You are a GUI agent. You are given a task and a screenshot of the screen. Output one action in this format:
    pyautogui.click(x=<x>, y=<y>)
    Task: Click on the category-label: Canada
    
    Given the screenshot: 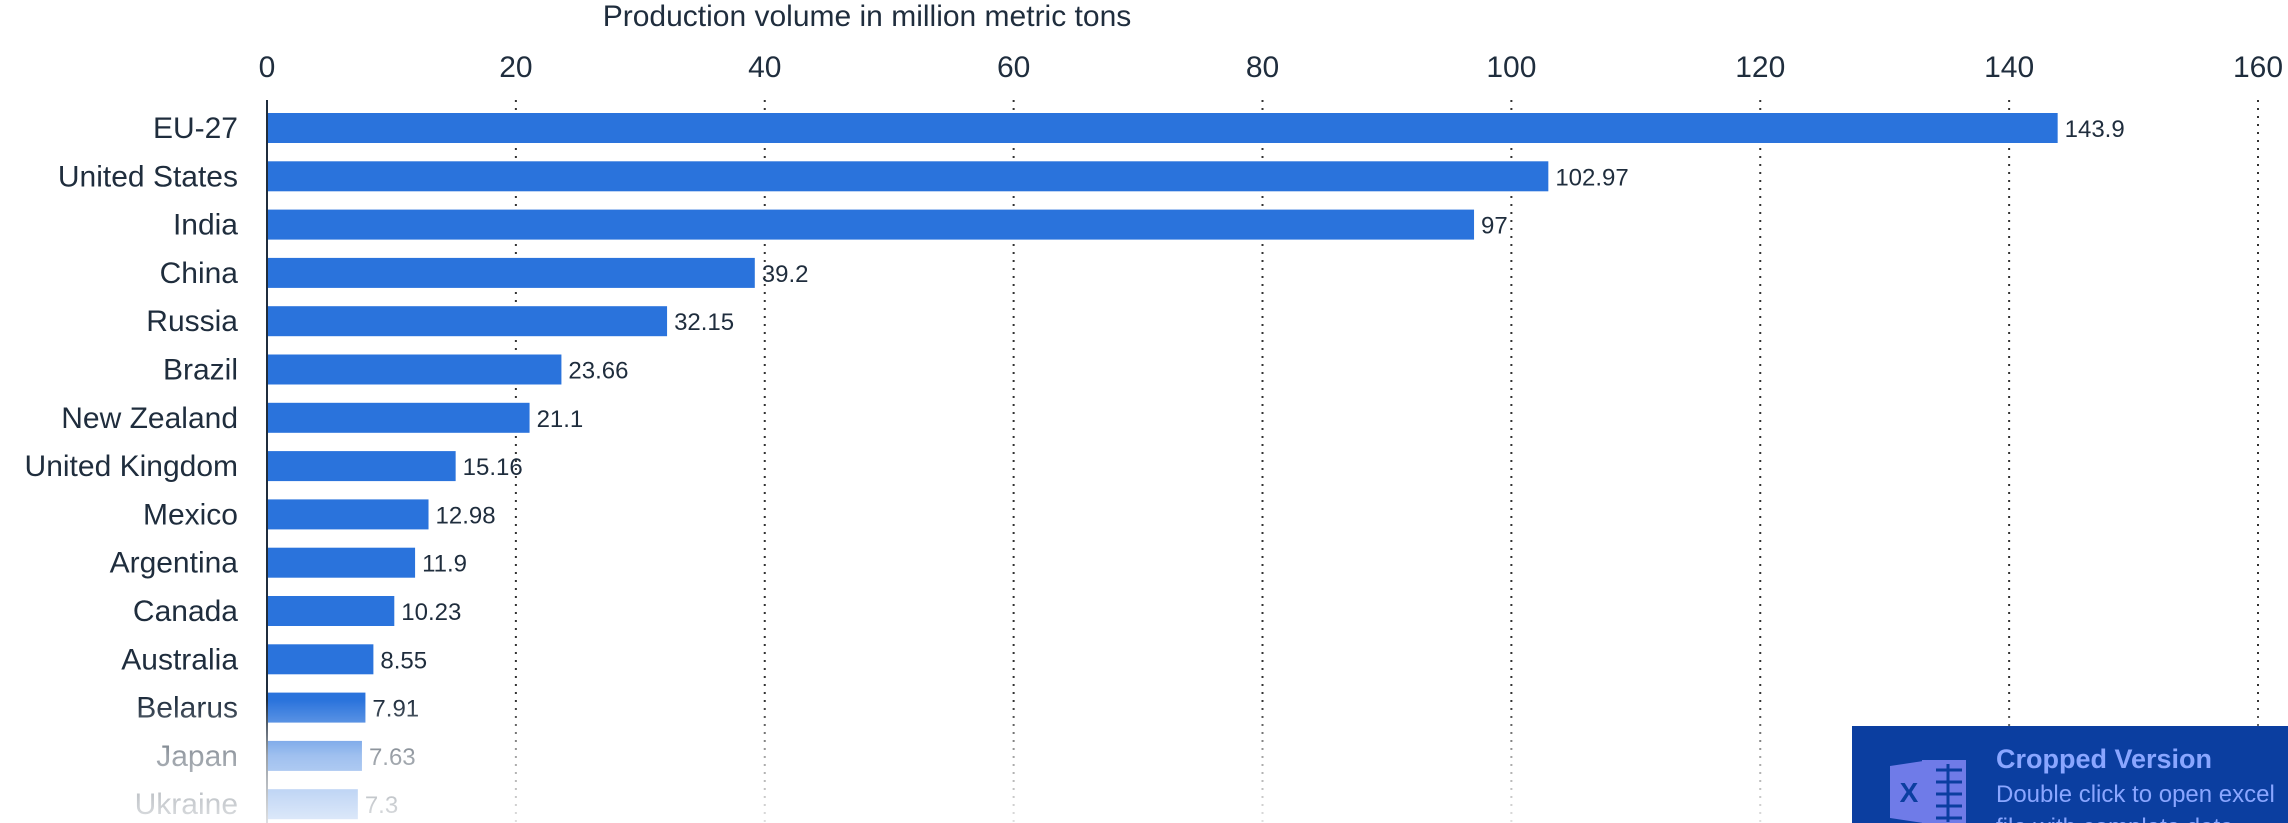 What is the action you would take?
    pyautogui.click(x=185, y=611)
    